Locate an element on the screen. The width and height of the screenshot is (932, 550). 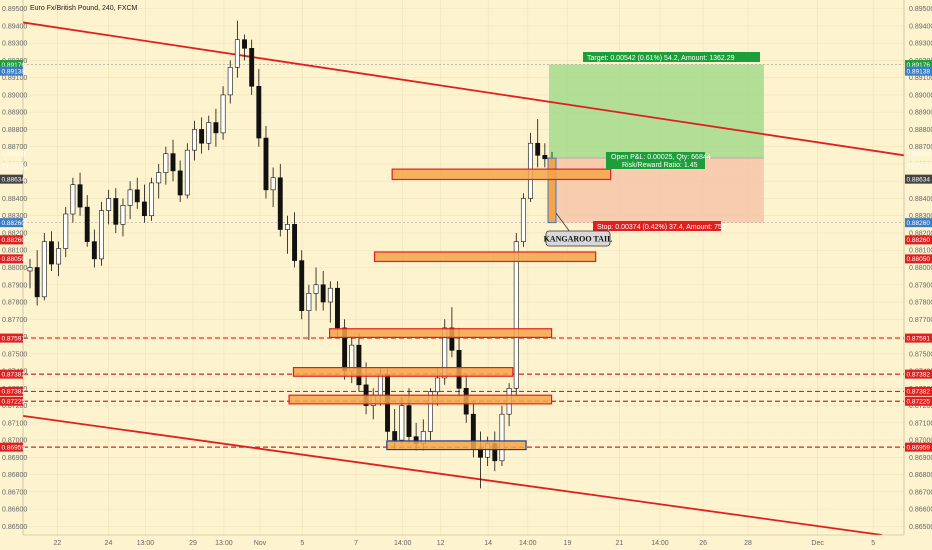
left-tick-label: 0.87900 is located at coordinates (14, 285).